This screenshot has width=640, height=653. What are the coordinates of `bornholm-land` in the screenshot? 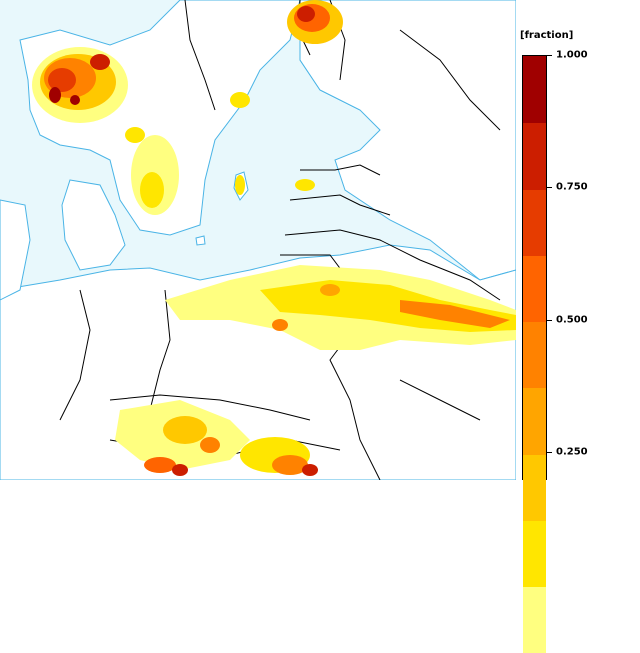 It's located at (200, 240).